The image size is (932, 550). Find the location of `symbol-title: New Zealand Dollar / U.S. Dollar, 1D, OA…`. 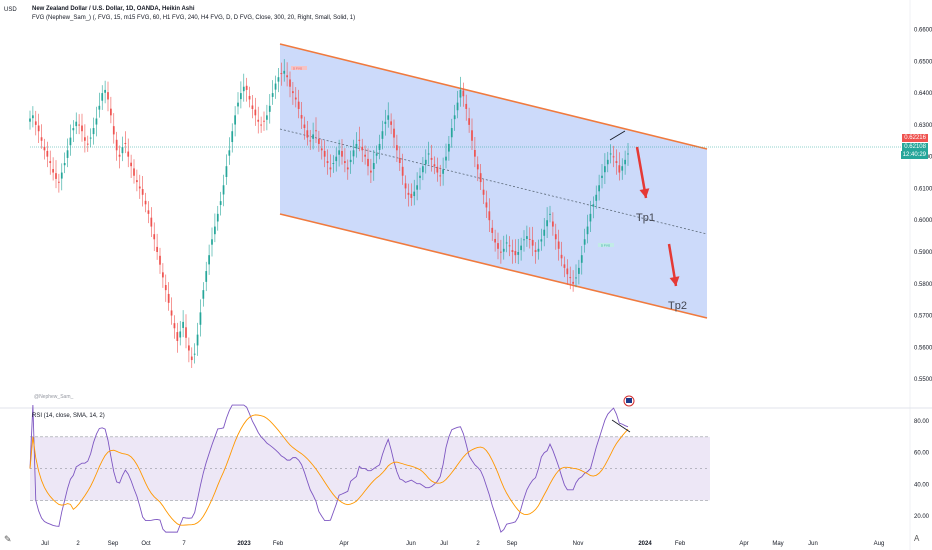

symbol-title: New Zealand Dollar / U.S. Dollar, 1D, OA… is located at coordinates (113, 9).